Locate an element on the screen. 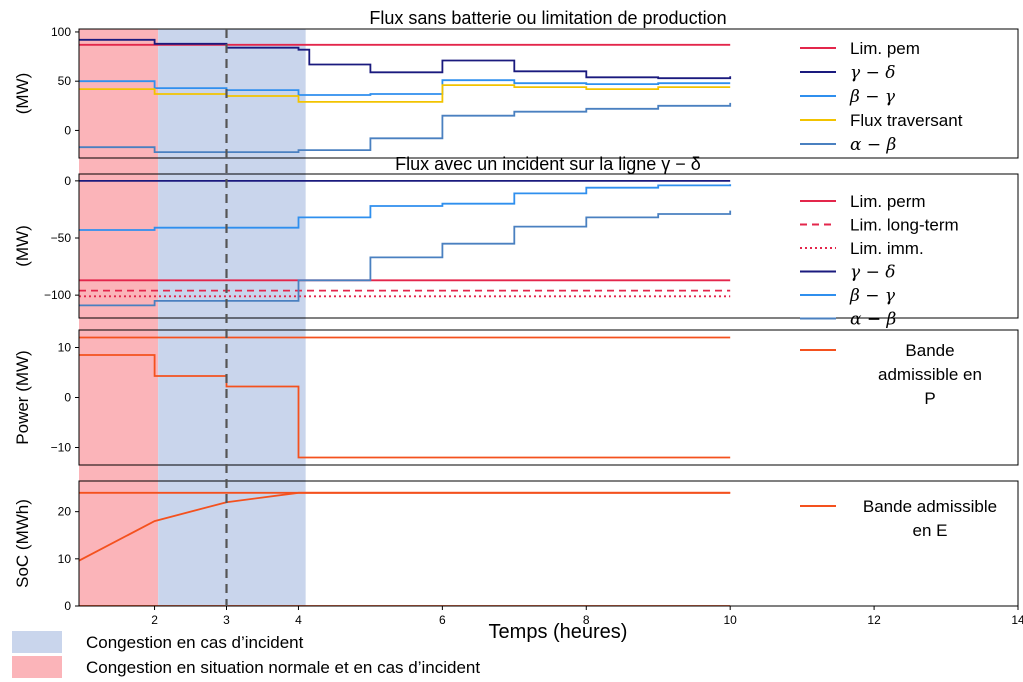 Image resolution: width=1023 pixels, height=682 pixels. panel-1-series is located at coordinates (405, 95).